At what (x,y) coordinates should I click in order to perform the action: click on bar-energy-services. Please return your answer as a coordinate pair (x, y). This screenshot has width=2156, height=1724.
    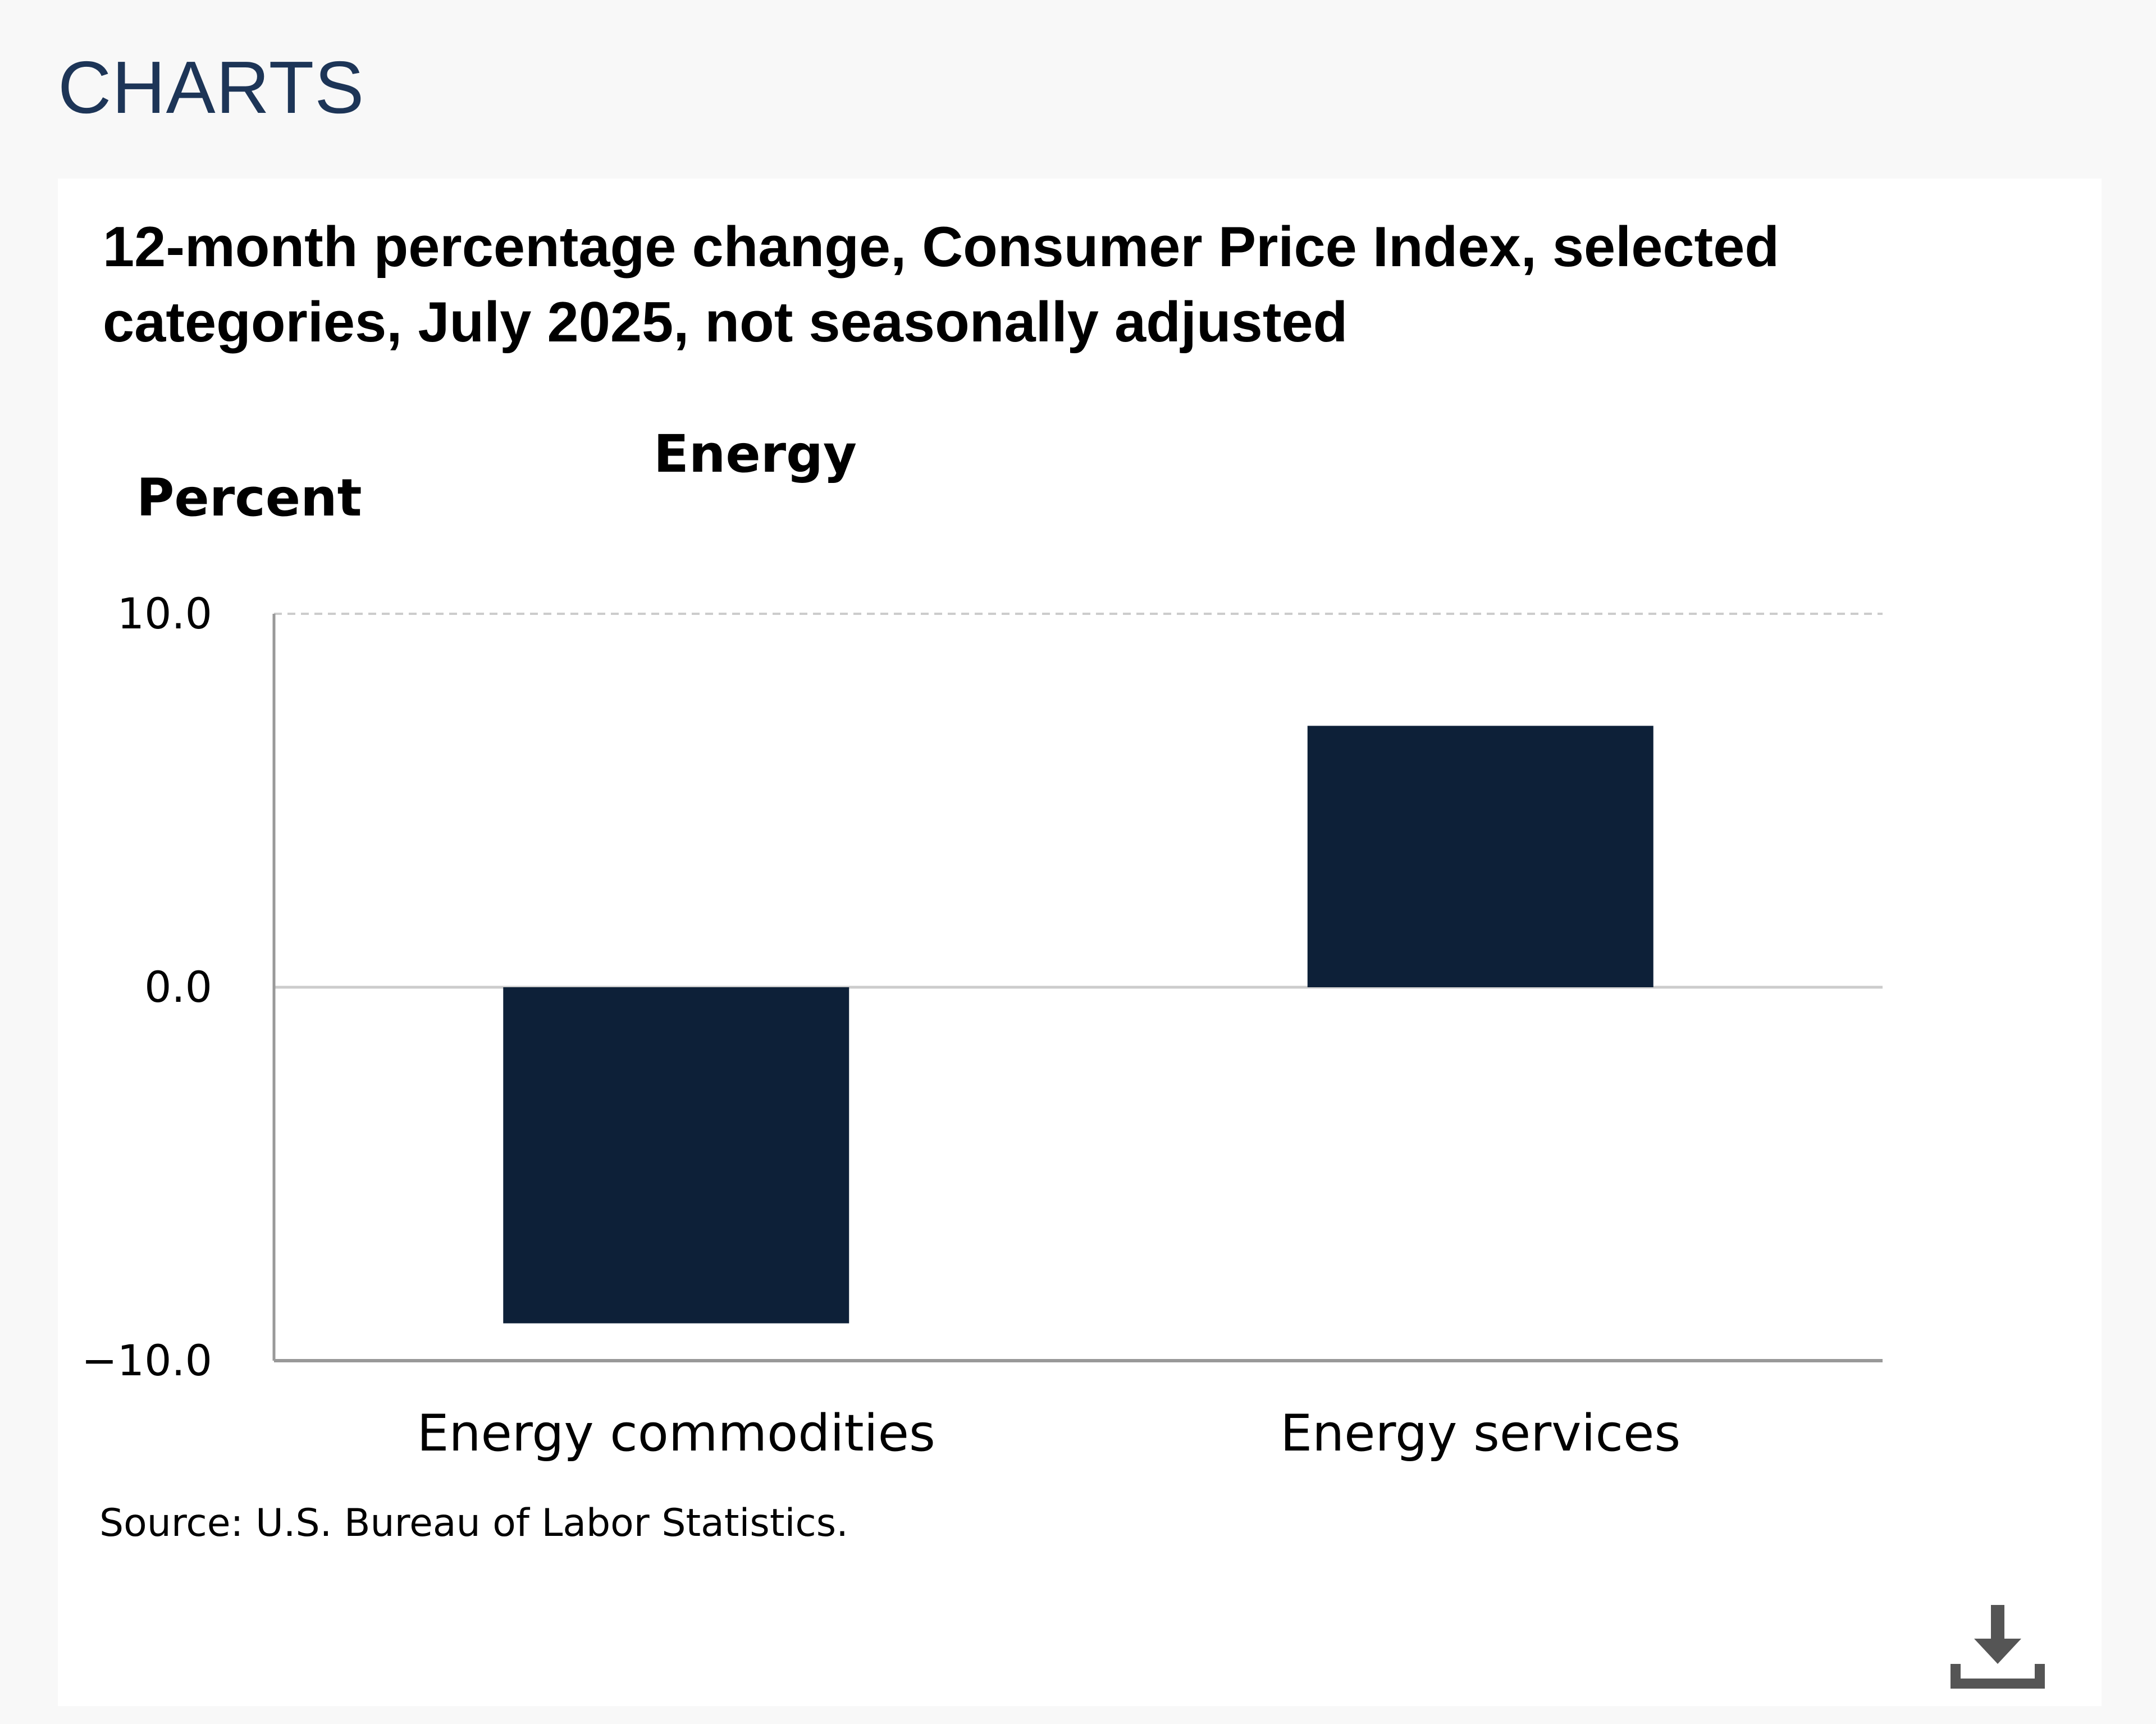
    Looking at the image, I should click on (1480, 857).